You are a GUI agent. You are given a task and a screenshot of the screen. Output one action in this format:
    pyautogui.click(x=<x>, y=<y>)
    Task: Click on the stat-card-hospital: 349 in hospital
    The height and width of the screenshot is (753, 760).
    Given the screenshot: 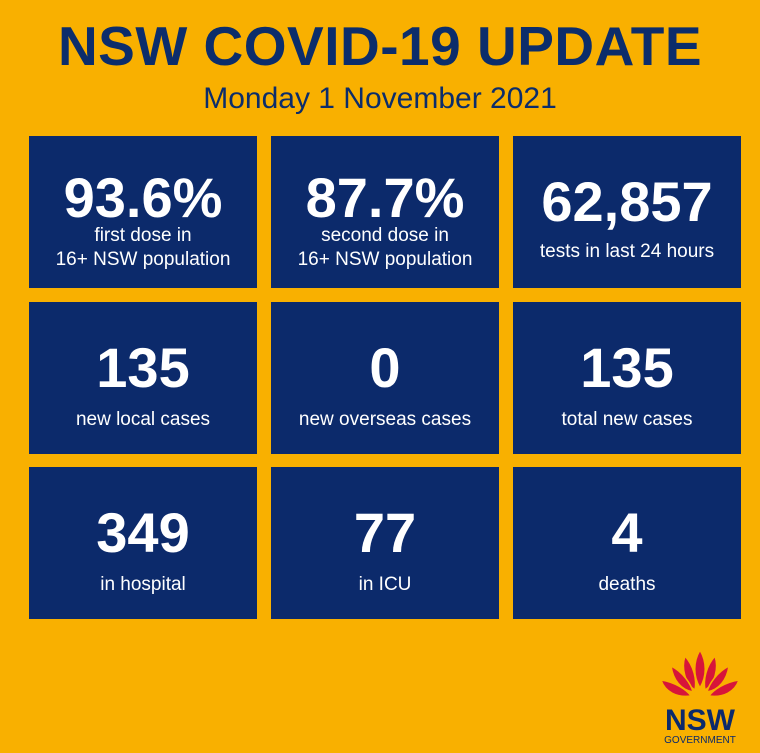 What is the action you would take?
    pyautogui.click(x=143, y=543)
    